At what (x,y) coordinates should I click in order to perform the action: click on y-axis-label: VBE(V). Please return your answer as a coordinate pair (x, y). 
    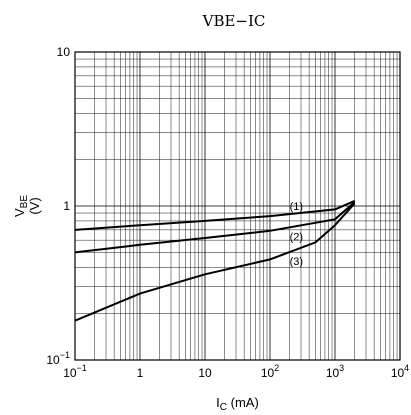
    Looking at the image, I should click on (27, 206).